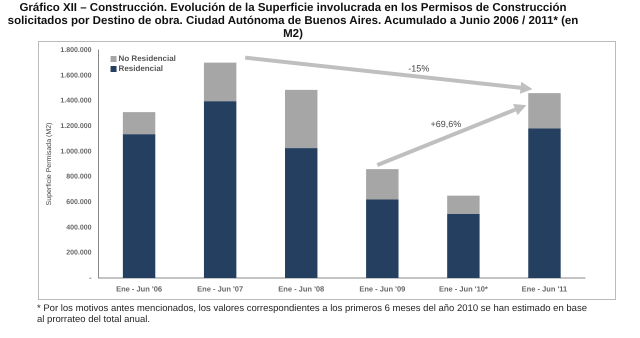 The image size is (640, 338). What do you see at coordinates (293, 21) in the screenshot?
I see `chart-title: Gráfico XII – Construcción. Evolución de la Superficie involucrada en los Permisos de Construcción solicitados por Destino de obra. Ciudad Autónoma de Buenos Aires. Acumulado a Junio 2006 / 2011* (en M2)` at bounding box center [293, 21].